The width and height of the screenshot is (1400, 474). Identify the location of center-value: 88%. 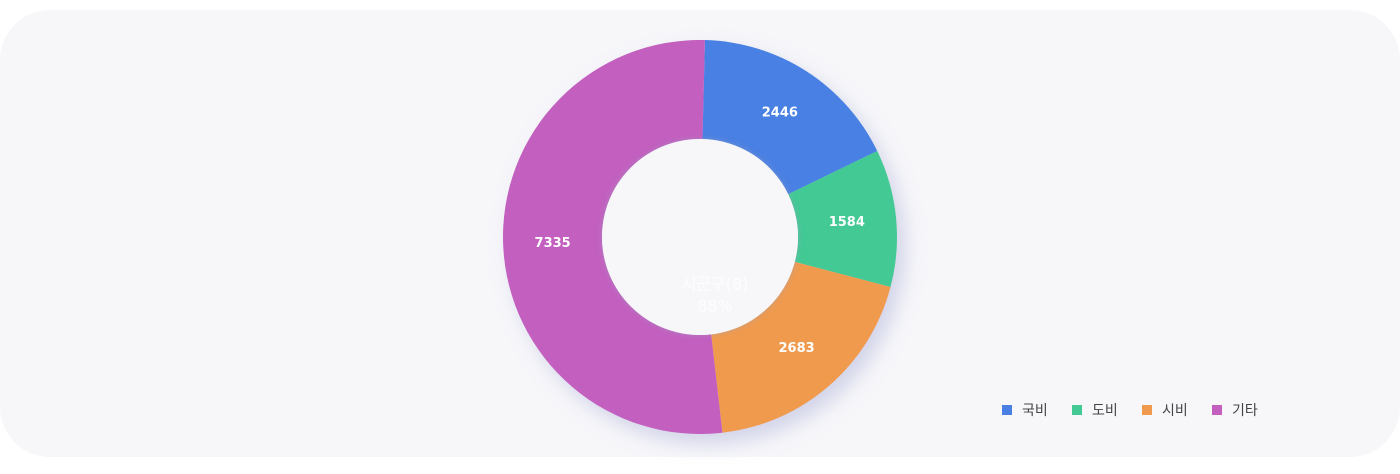
(715, 306).